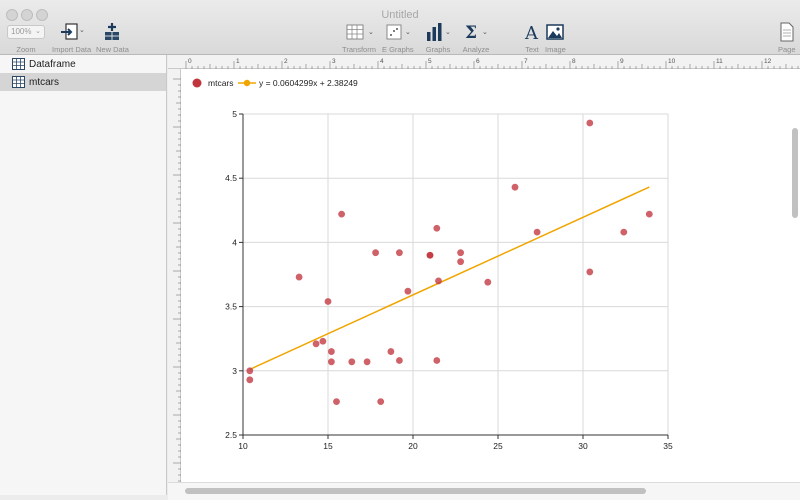 The image size is (800, 500). I want to click on legend-marker-mtcars, so click(197, 83).